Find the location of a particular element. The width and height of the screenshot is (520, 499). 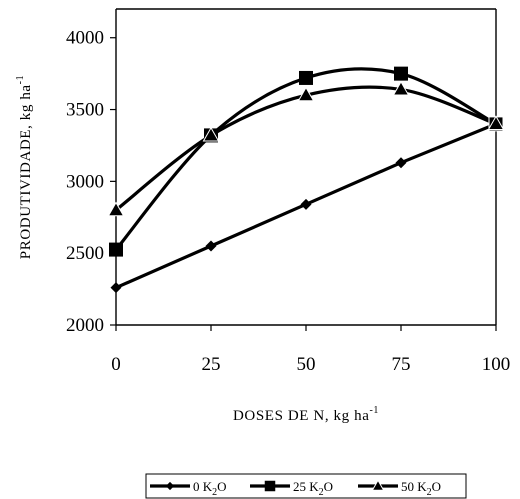

legend: 0 K2O 25 K2O 50 K2O is located at coordinates (306, 486).